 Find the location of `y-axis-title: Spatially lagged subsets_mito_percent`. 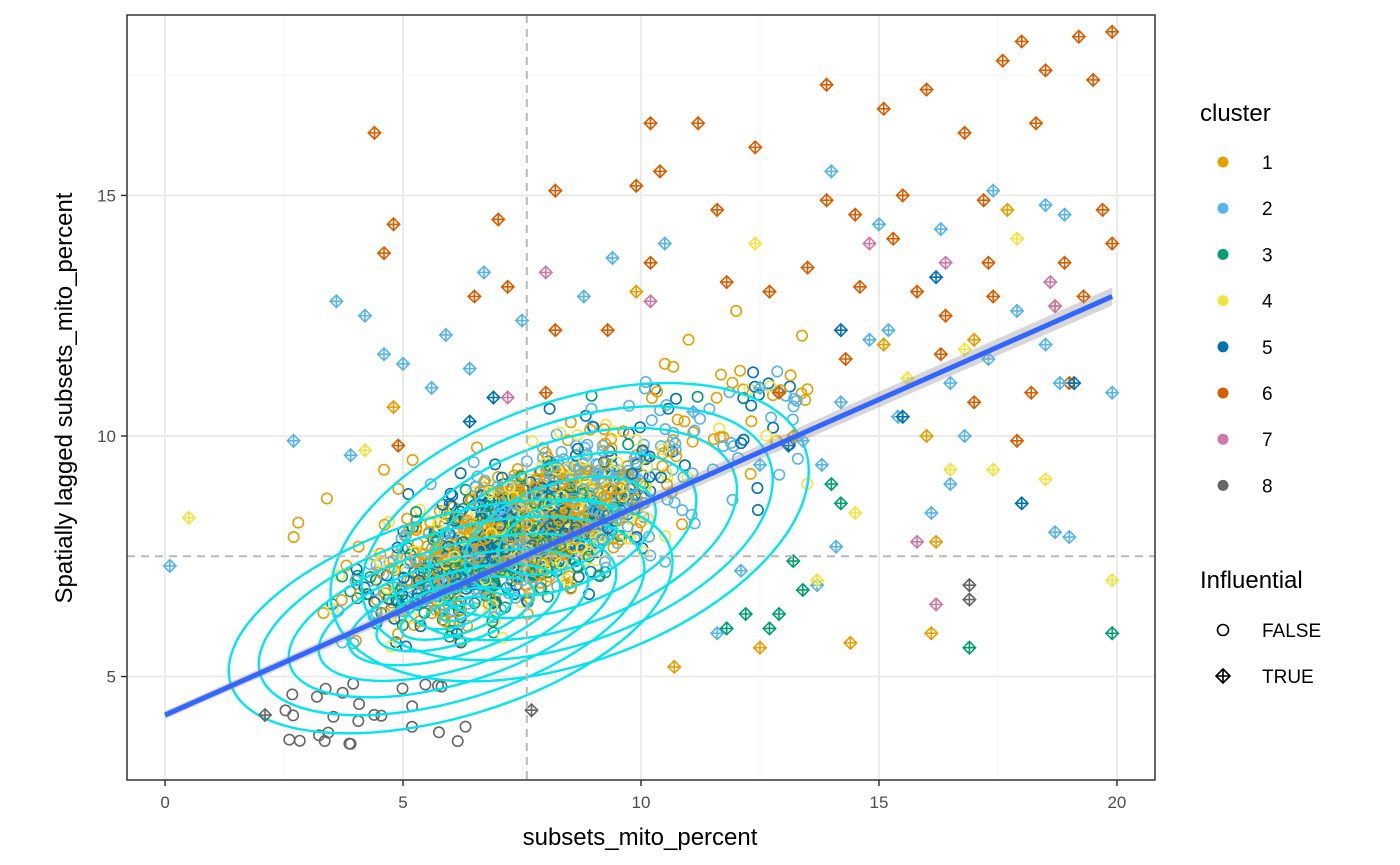

y-axis-title: Spatially lagged subsets_mito_percent is located at coordinates (64, 397).